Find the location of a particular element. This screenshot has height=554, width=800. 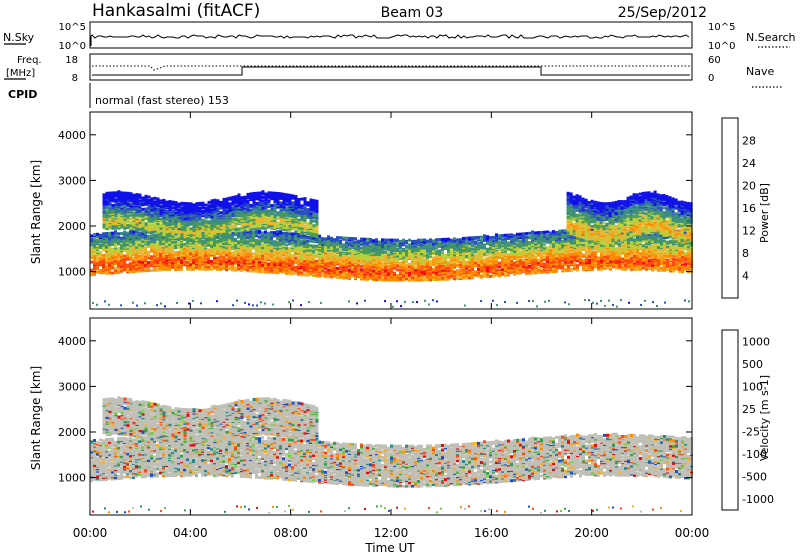

nave-tick-top: 60 is located at coordinates (714, 60).